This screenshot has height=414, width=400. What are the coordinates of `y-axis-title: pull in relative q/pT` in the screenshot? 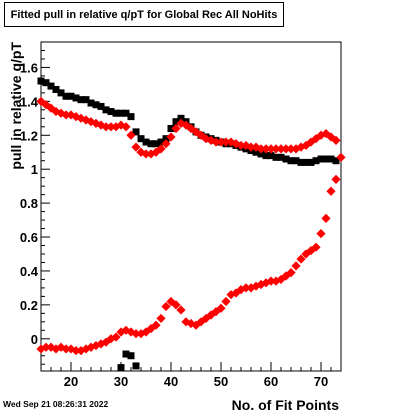 It's located at (16, 106).